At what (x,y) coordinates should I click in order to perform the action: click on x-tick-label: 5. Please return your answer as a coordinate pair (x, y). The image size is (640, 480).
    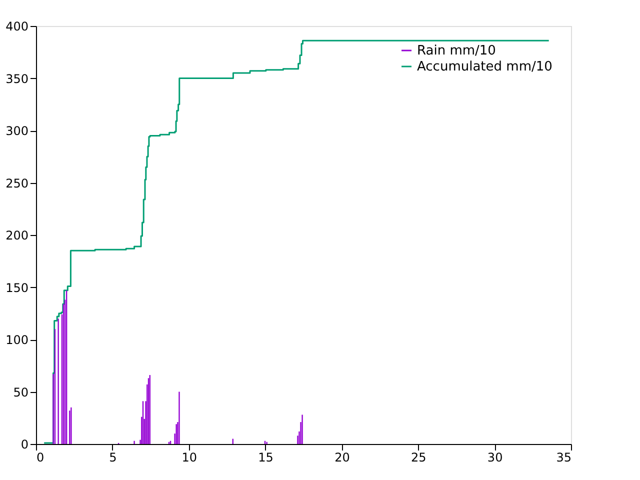
    Looking at the image, I should click on (113, 457).